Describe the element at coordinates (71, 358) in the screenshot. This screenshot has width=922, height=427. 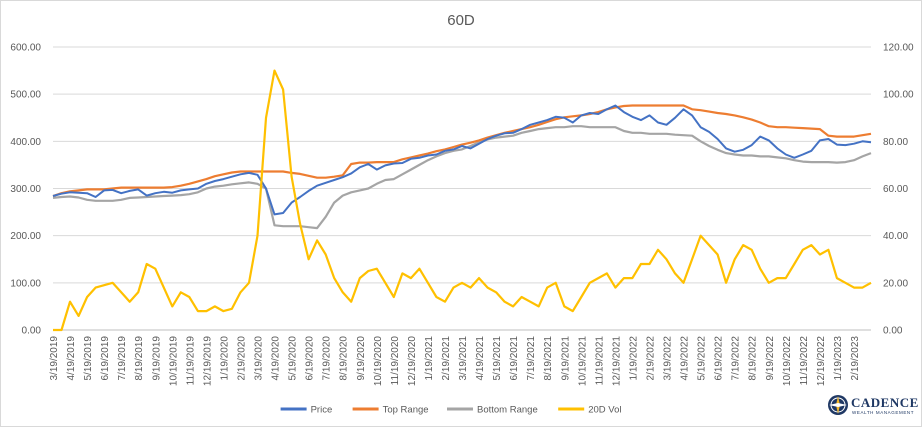
I see `x-tick-label: 4/19/2019` at that location.